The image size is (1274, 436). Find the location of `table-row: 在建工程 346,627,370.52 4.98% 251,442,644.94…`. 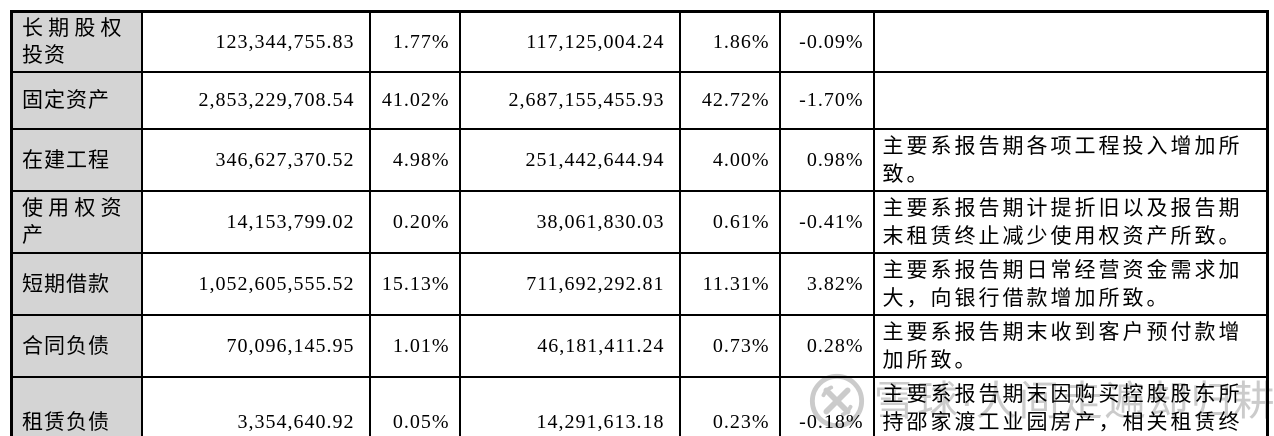

table-row: 在建工程 346,627,370.52 4.98% 251,442,644.94… is located at coordinates (639, 160).